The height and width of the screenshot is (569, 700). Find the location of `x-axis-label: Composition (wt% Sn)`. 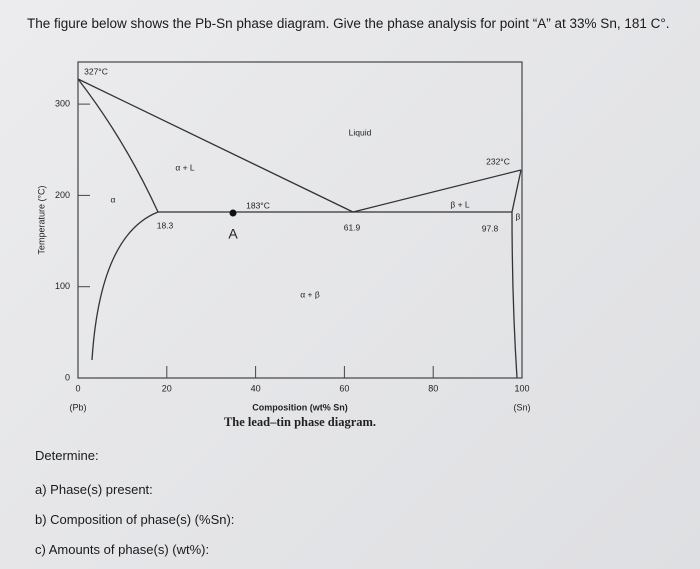

x-axis-label: Composition (wt% Sn) is located at coordinates (300, 407).